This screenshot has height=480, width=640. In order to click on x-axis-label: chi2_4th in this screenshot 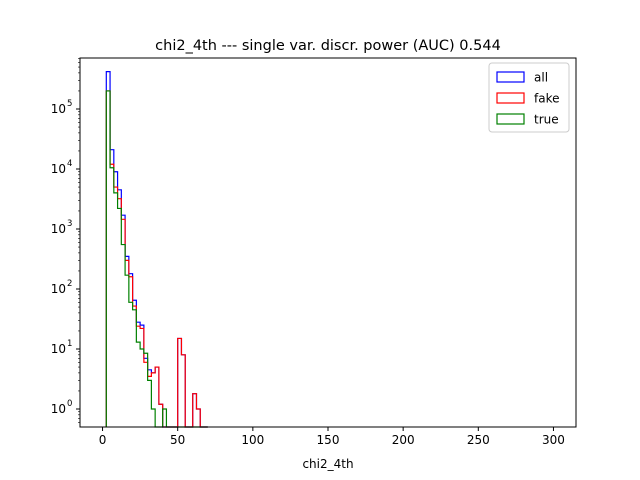, I will do `click(327, 464)`.